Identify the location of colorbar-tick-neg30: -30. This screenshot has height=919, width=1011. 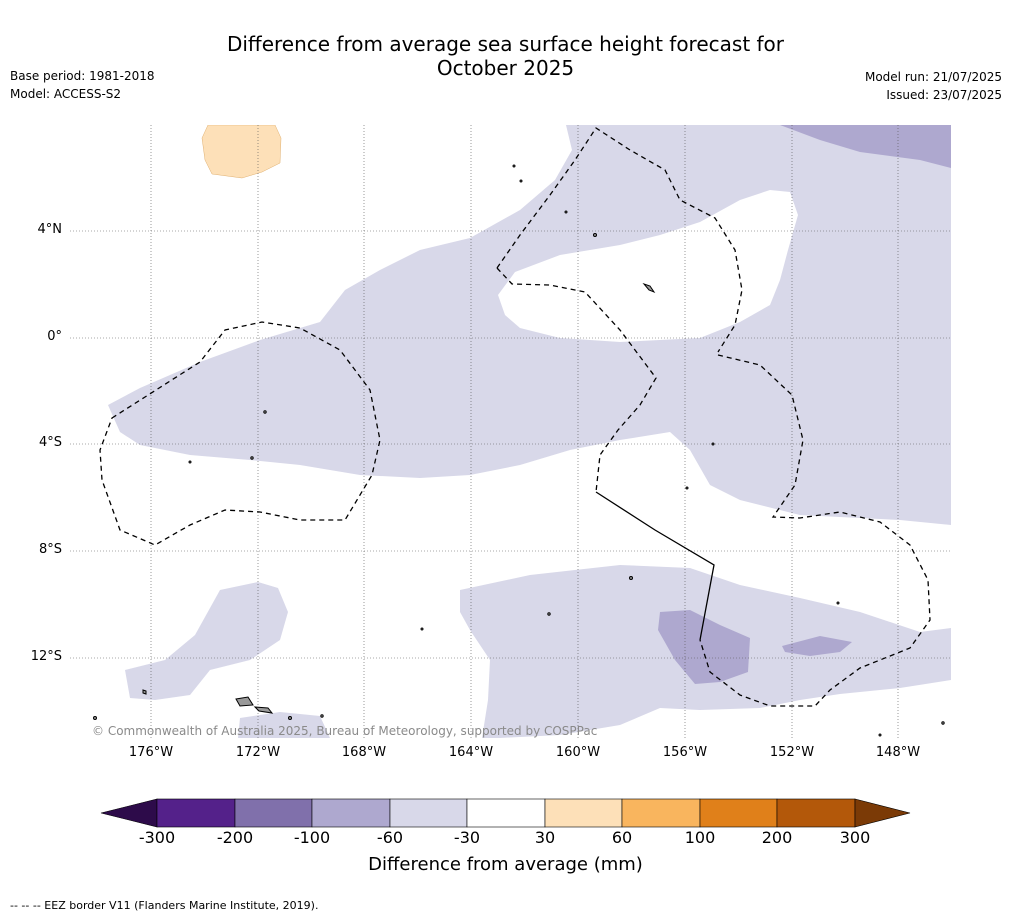
(467, 837).